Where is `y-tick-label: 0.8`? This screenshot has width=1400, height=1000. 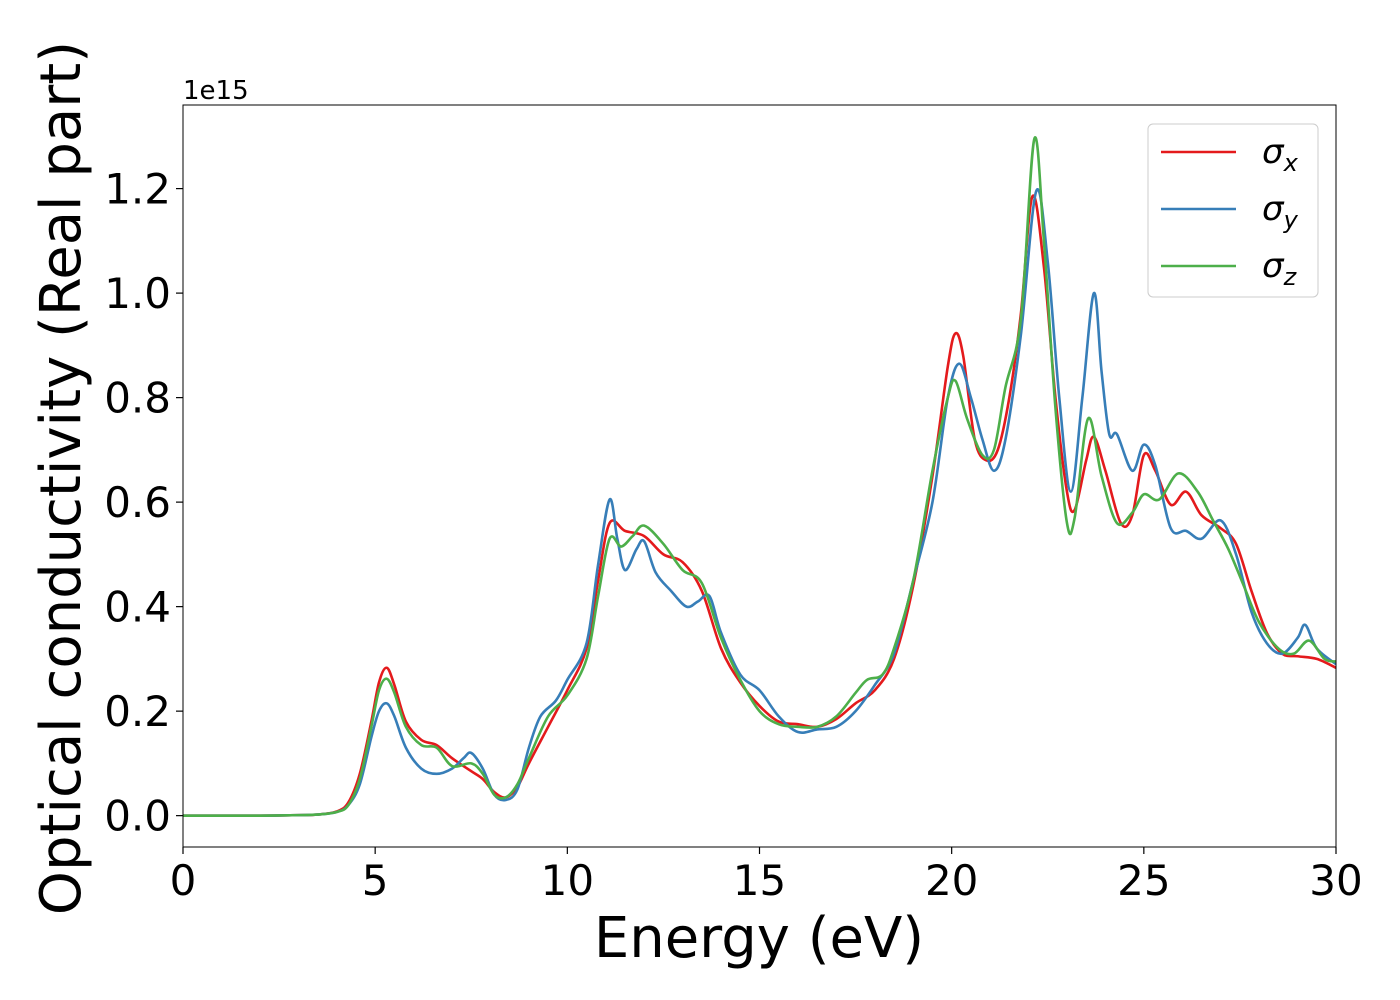 y-tick-label: 0.8 is located at coordinates (137, 398).